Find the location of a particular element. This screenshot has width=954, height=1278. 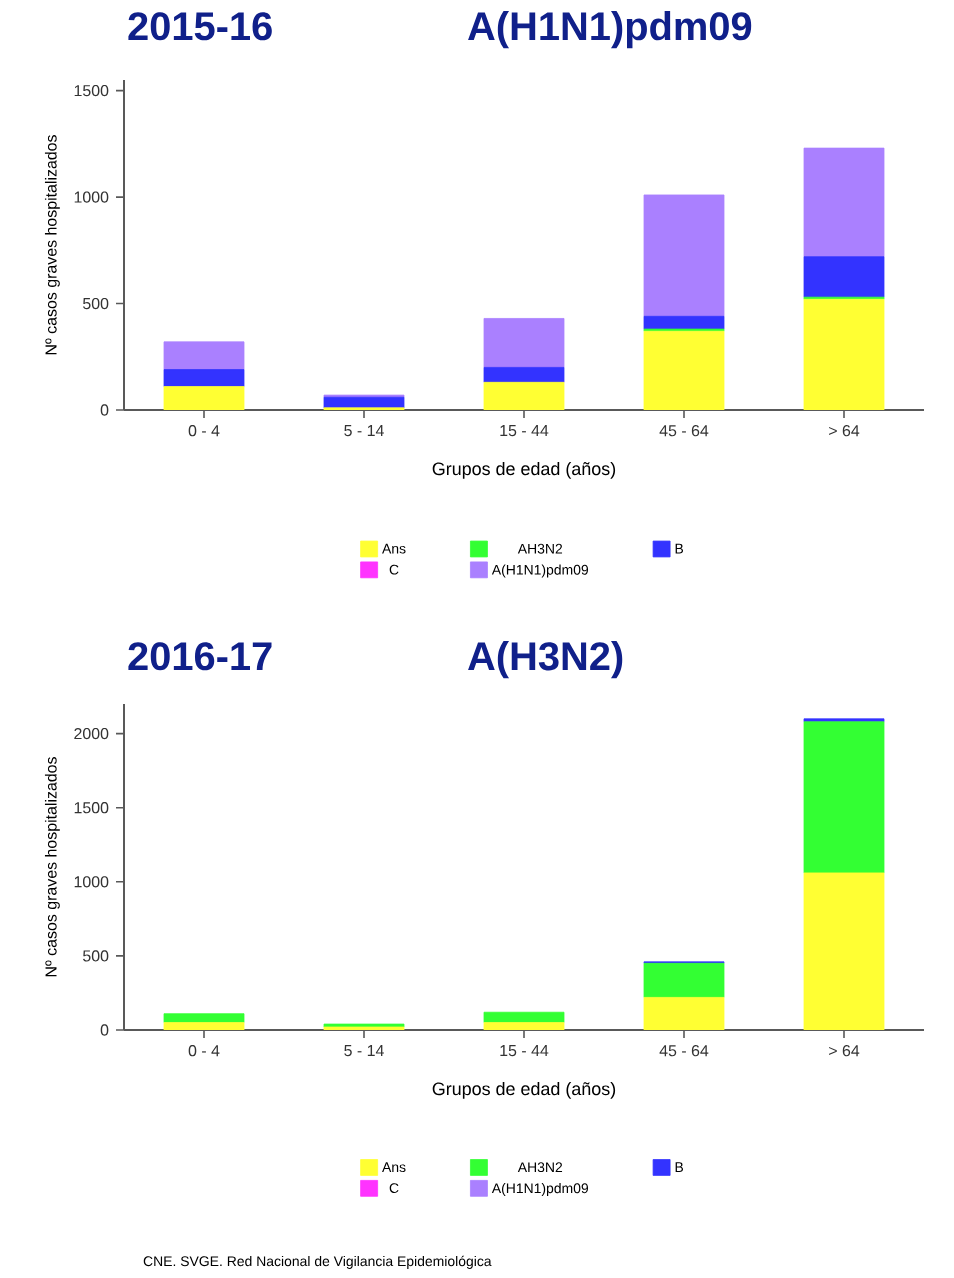

chart-title: 2016-17 is located at coordinates (200, 656).